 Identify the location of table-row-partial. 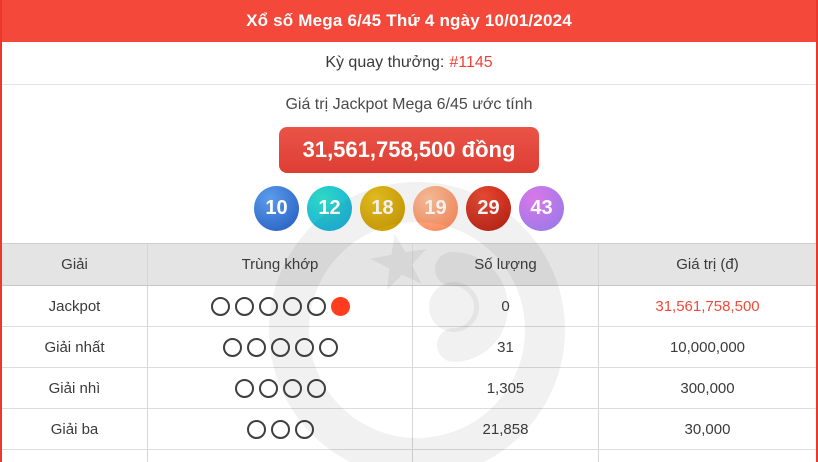
(409, 456).